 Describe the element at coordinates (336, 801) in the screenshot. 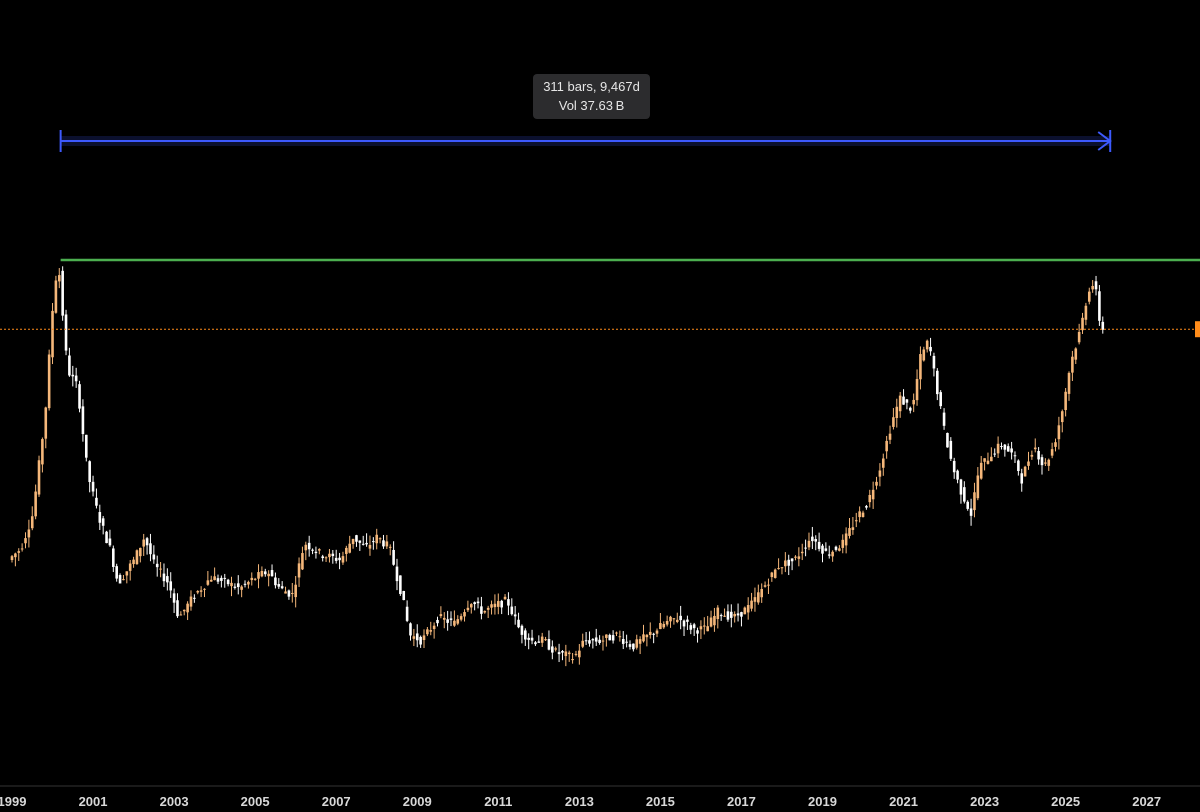

I see `x-tick-label: 2007` at that location.